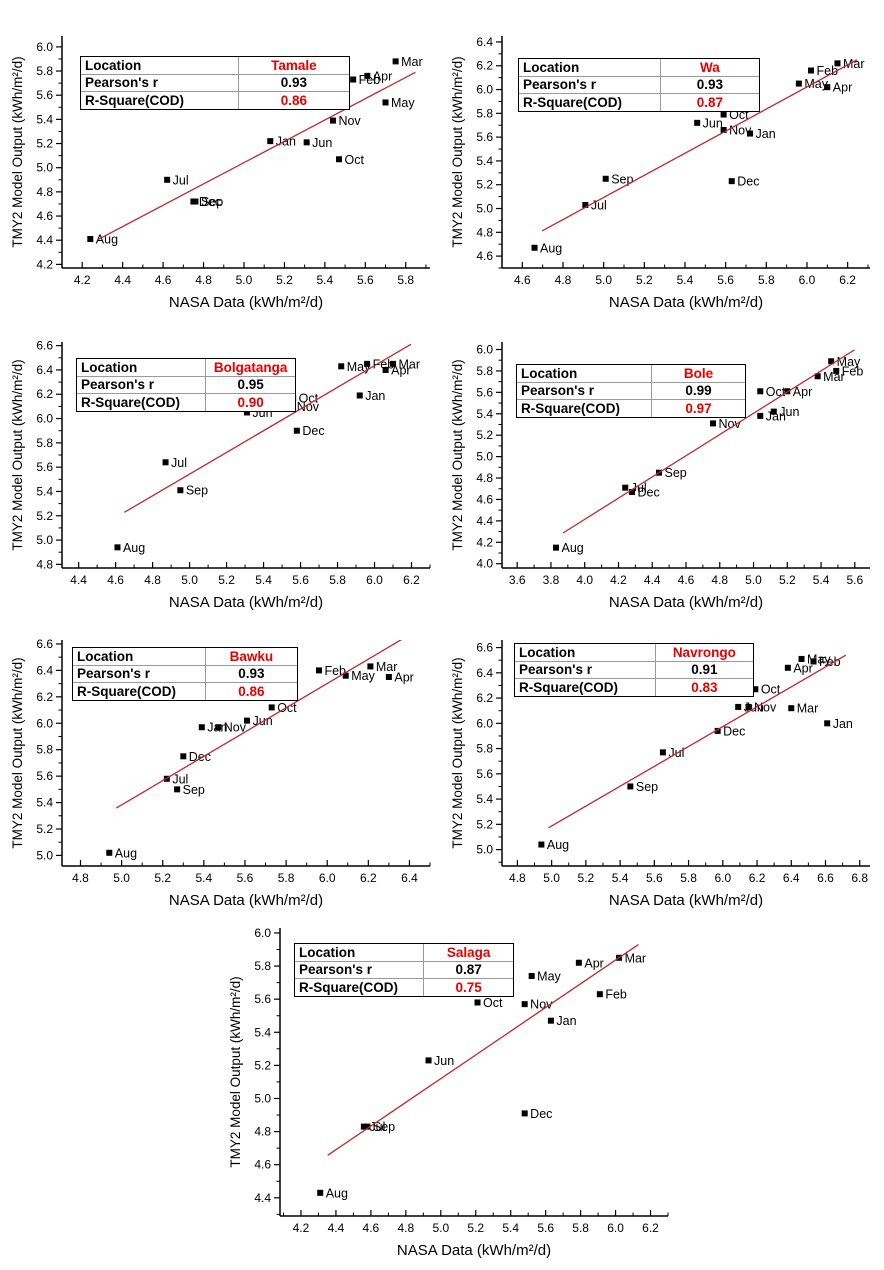 The height and width of the screenshot is (1270, 884). I want to click on legend-rsquare-value: 0.86, so click(251, 691).